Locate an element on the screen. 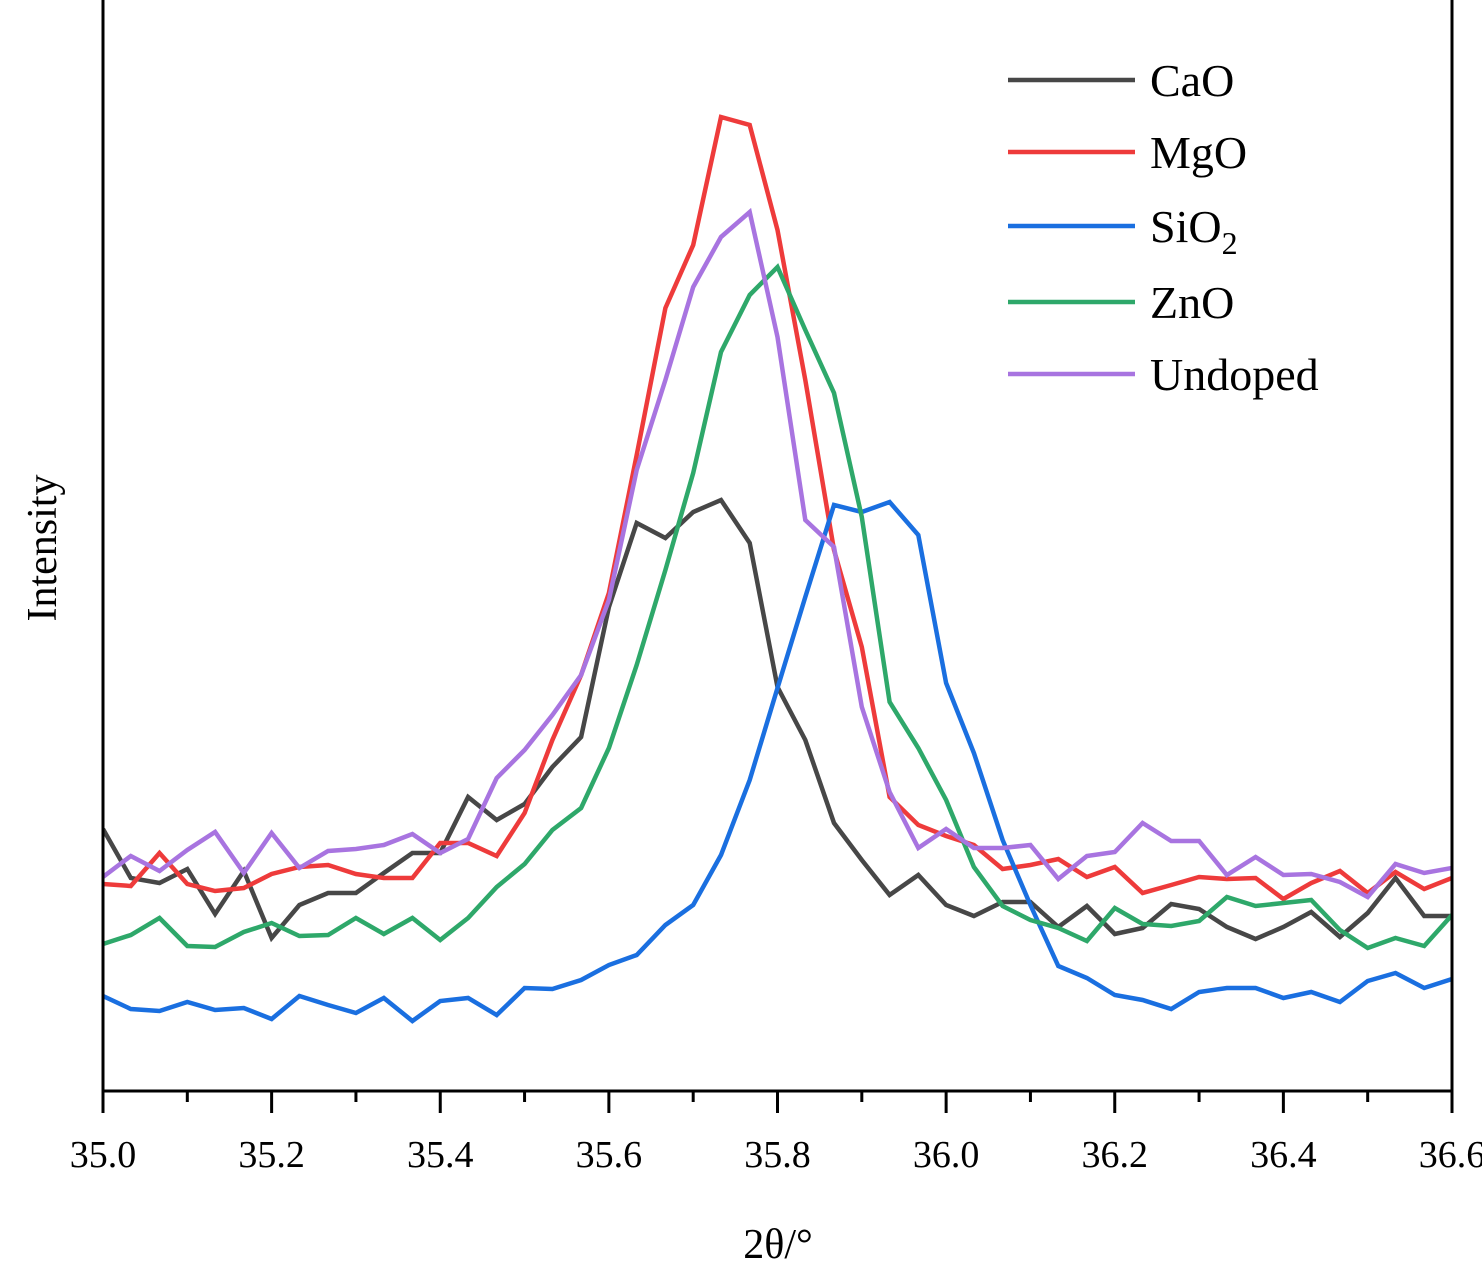 Image resolution: width=1482 pixels, height=1276 pixels. legend-label: MgO is located at coordinates (1198, 152).